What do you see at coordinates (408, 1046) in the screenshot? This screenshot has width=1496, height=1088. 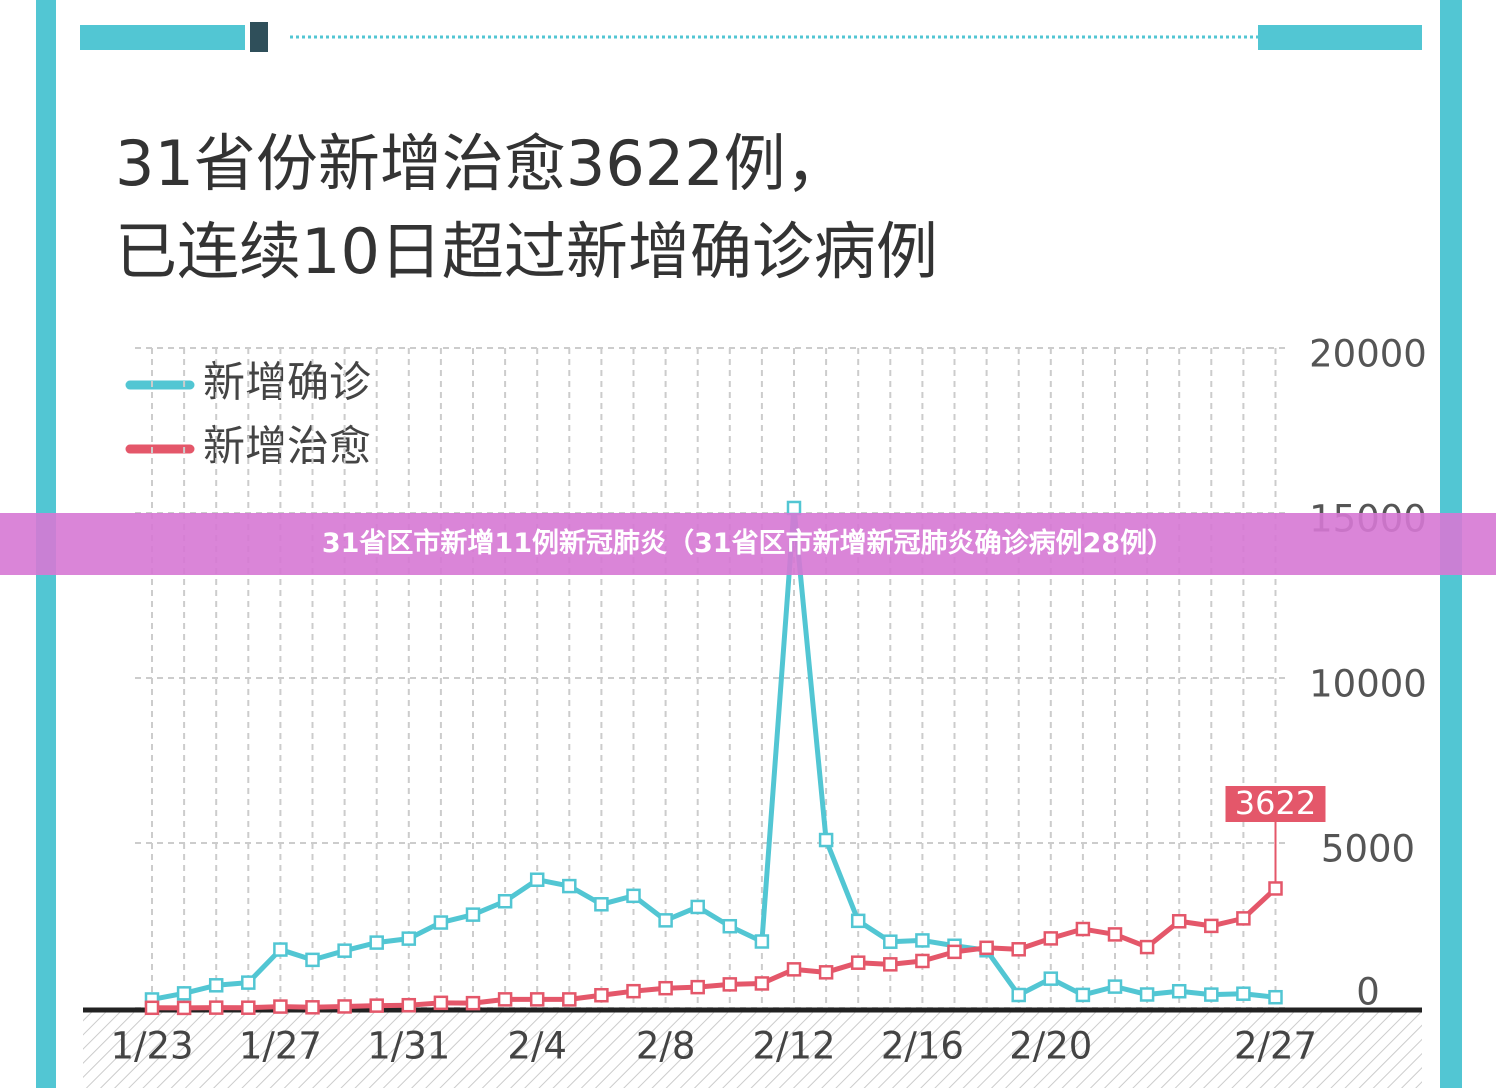 I see `x-tick-label: 1/31` at bounding box center [408, 1046].